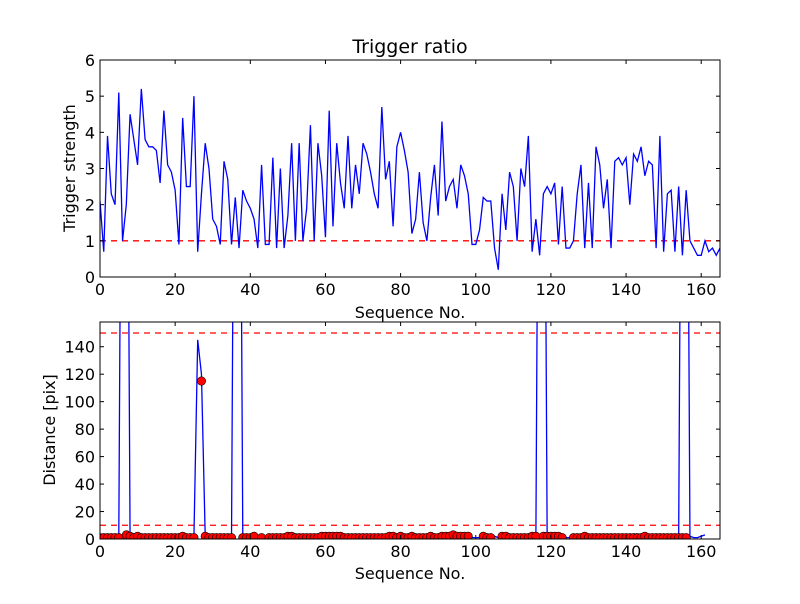 The width and height of the screenshot is (800, 604). Describe the element at coordinates (90, 277) in the screenshot. I see `top-y-tick-label: 0` at that location.